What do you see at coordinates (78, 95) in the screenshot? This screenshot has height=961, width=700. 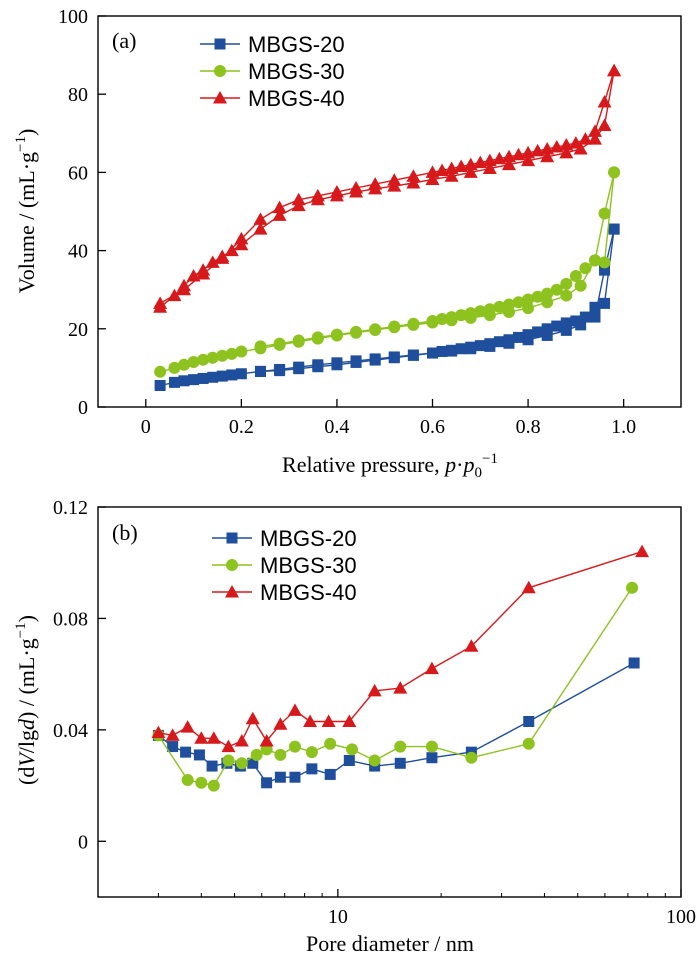 I see `y-tick-label: 80` at bounding box center [78, 95].